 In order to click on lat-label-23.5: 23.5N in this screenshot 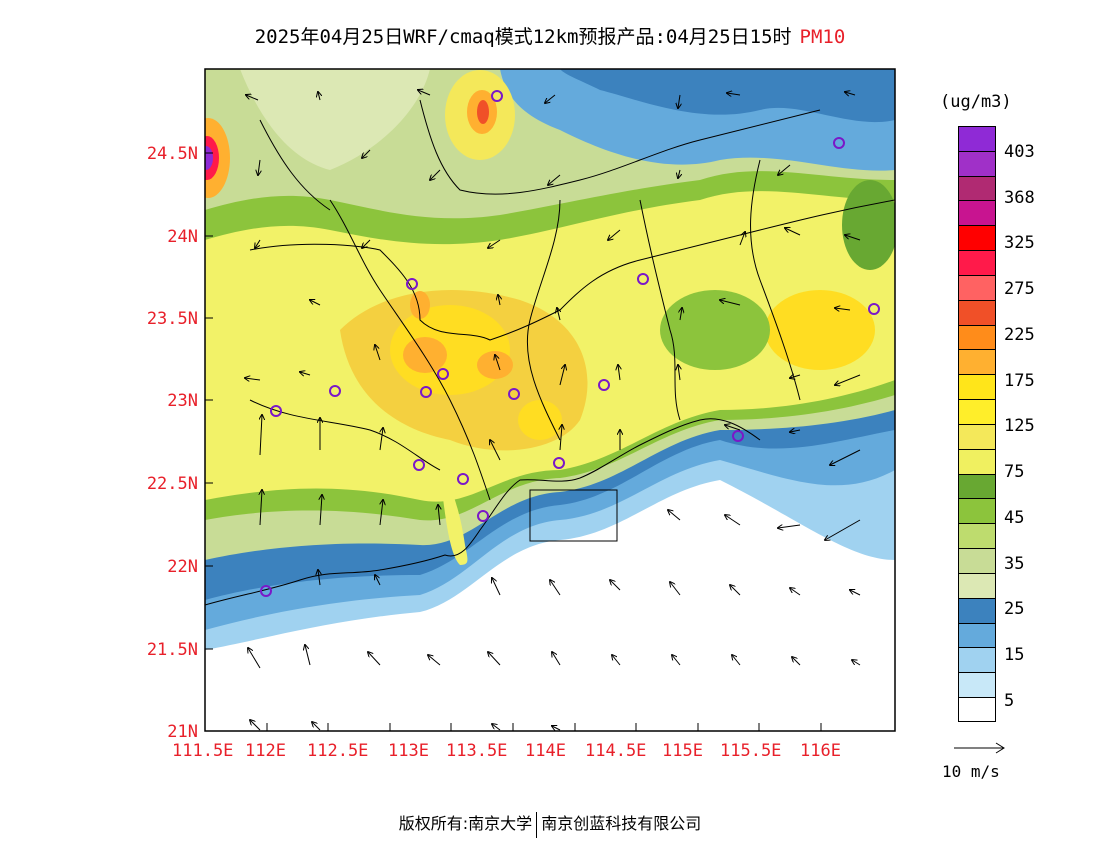, I will do `click(172, 319)`.